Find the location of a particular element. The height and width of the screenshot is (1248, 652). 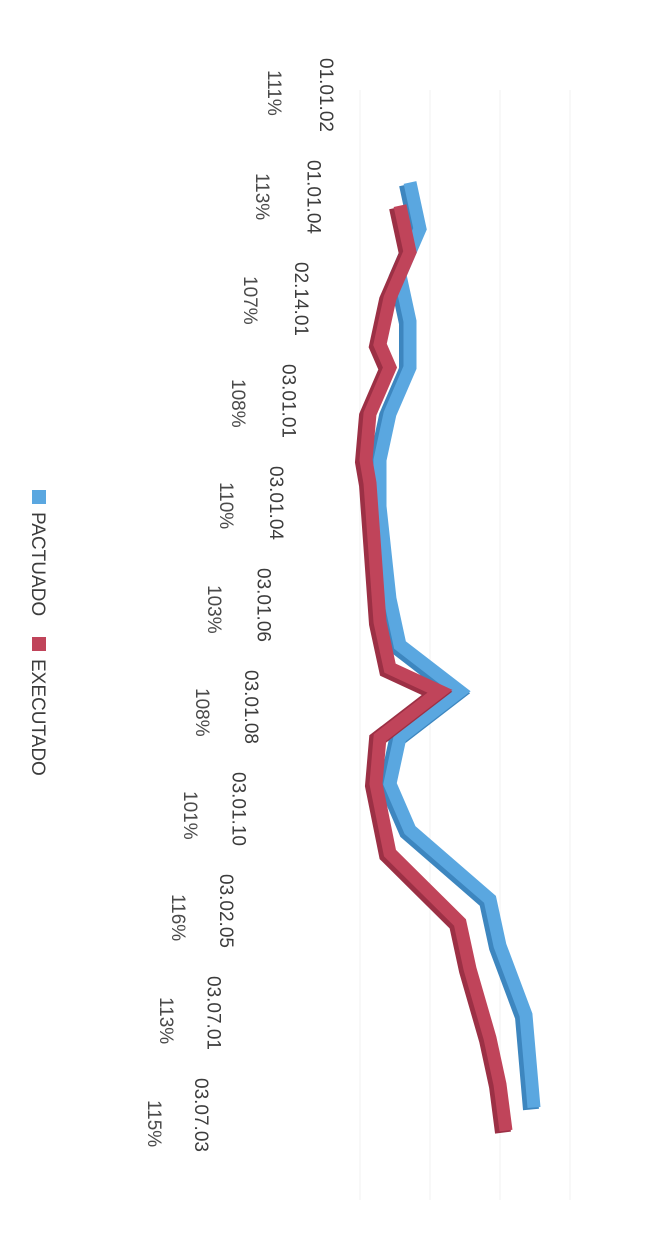

category-label: 03.01.06 is located at coordinates (263, 605).